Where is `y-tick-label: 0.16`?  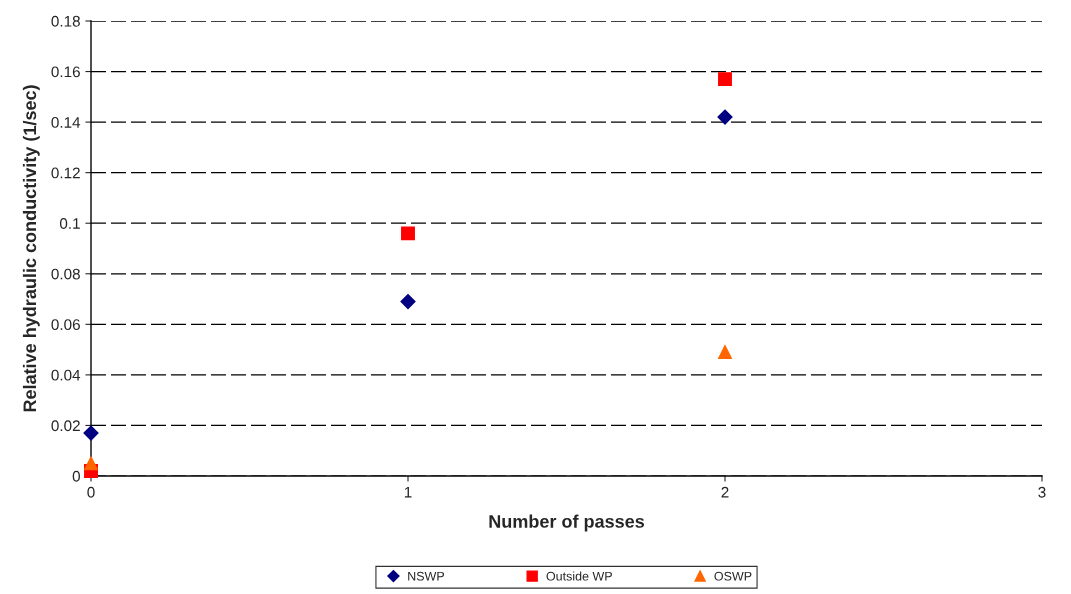
y-tick-label: 0.16 is located at coordinates (65, 72).